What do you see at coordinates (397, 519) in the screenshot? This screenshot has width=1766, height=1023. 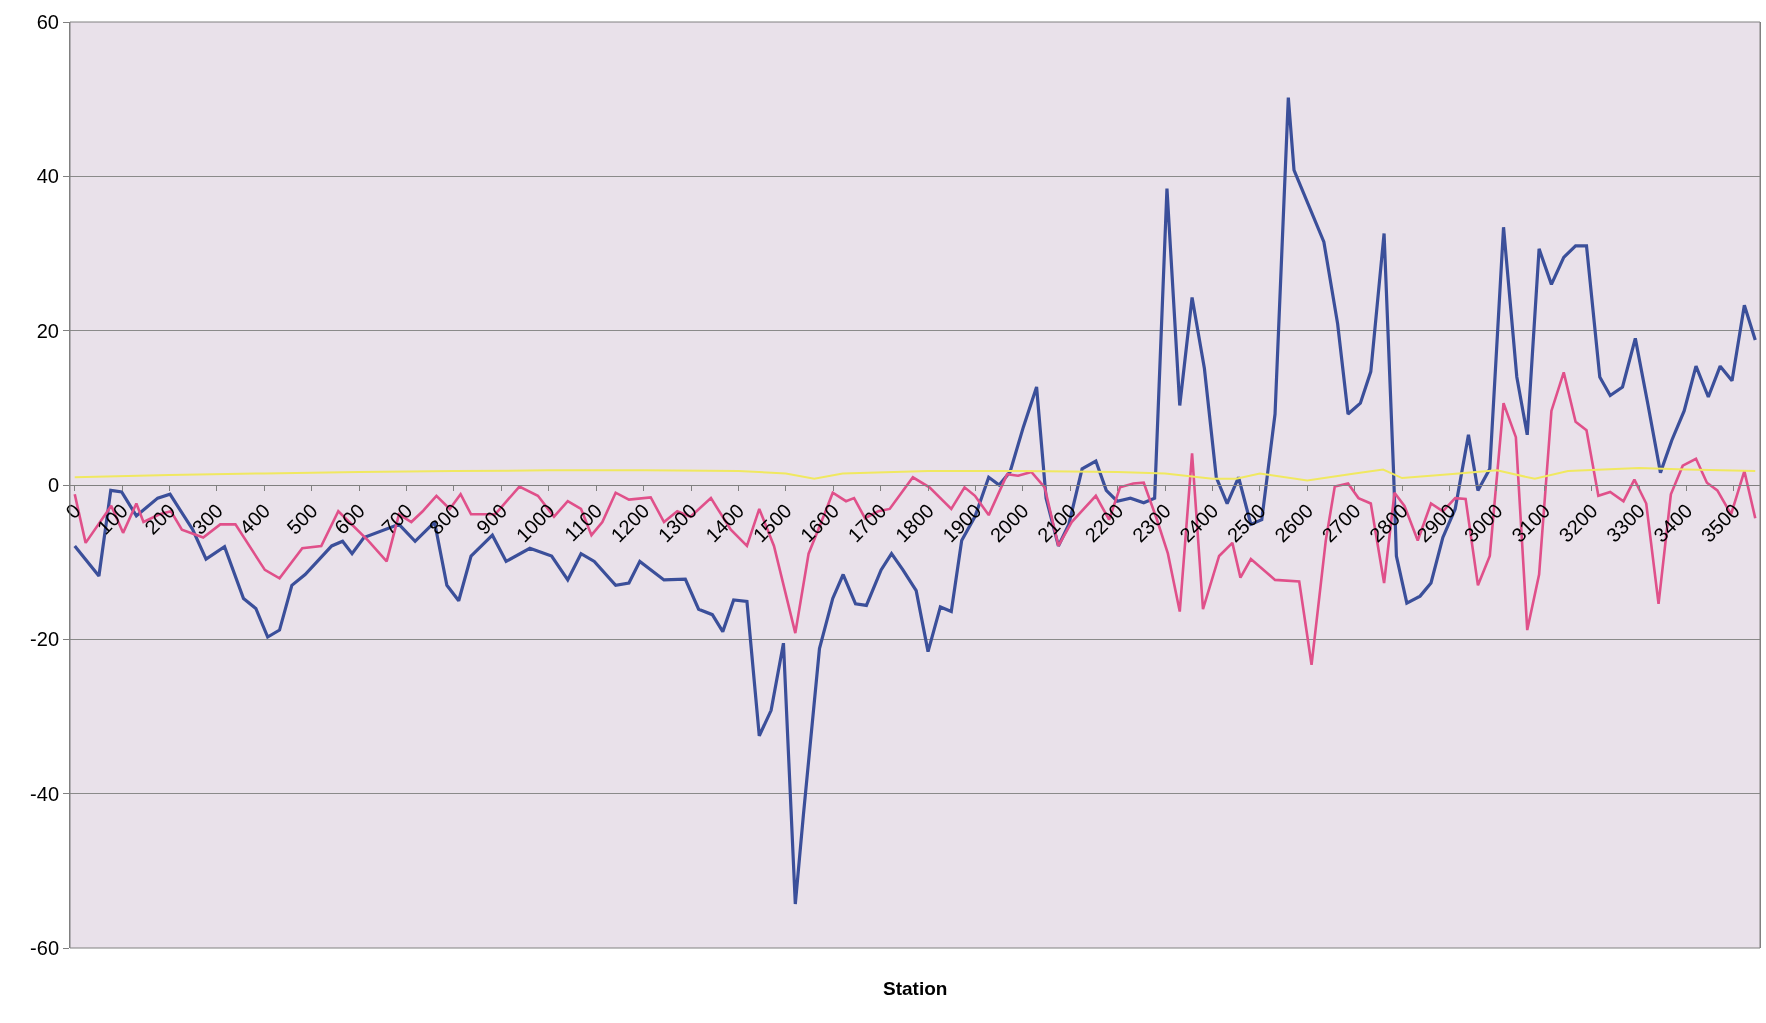 I see `x-tick-label: 700` at bounding box center [397, 519].